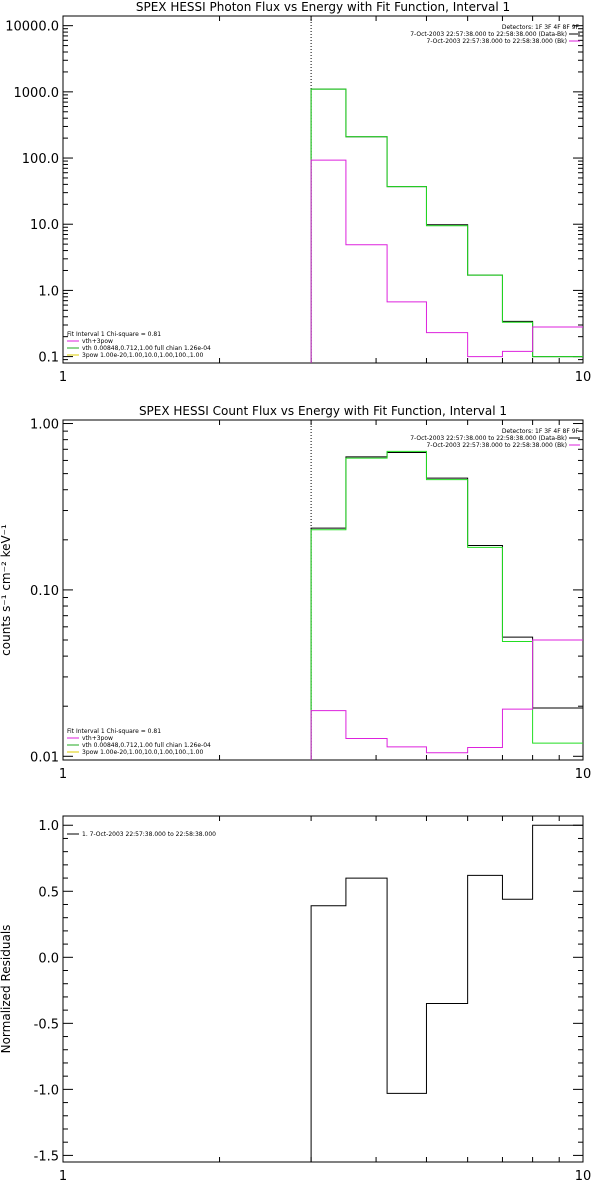  I want to click on y-tick-label: 0.01, so click(44, 757).